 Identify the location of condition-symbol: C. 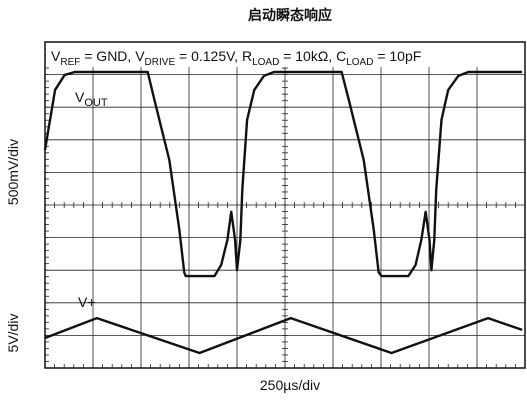
(341, 56).